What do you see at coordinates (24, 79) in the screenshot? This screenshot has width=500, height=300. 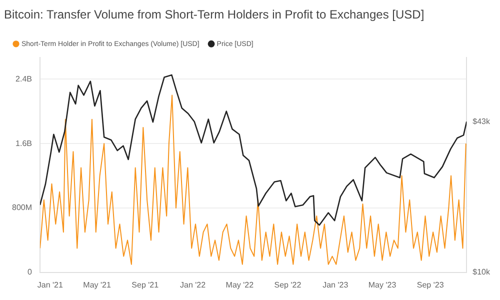 I see `y-tick-label: 2.4B` at bounding box center [24, 79].